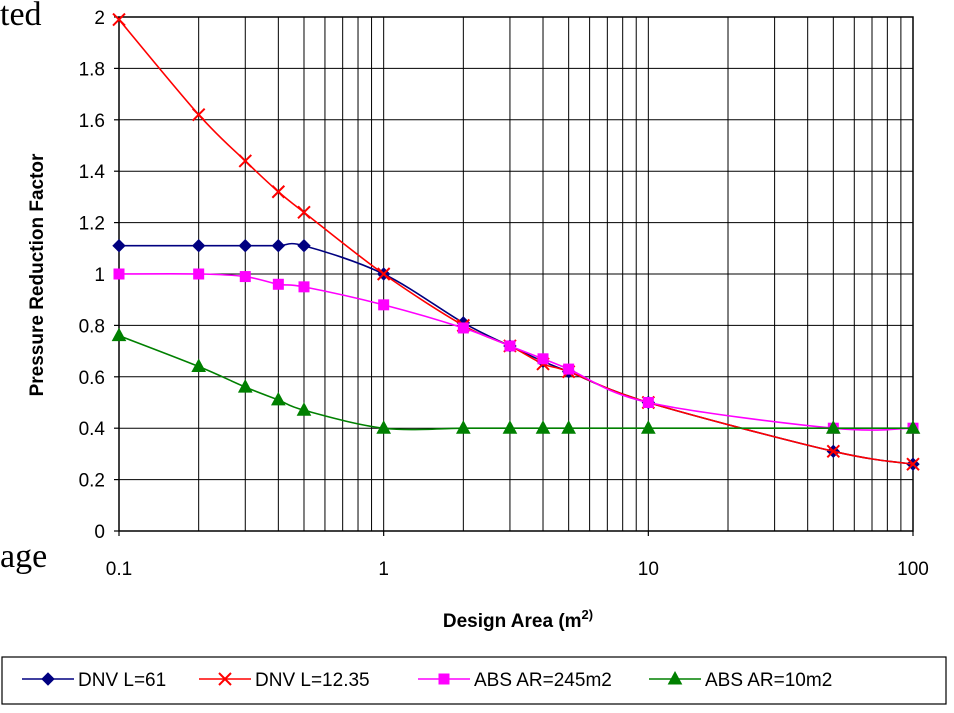 The width and height of the screenshot is (954, 713). What do you see at coordinates (383, 569) in the screenshot?
I see `x-tick-label: 1` at bounding box center [383, 569].